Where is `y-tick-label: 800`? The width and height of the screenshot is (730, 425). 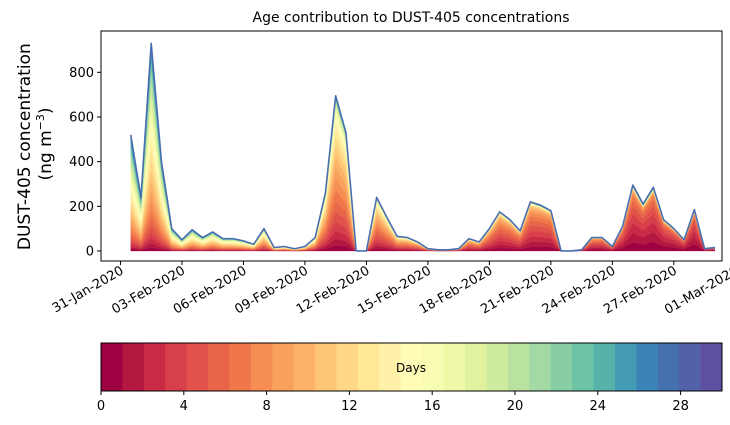
y-tick-label: 800 is located at coordinates (81, 73).